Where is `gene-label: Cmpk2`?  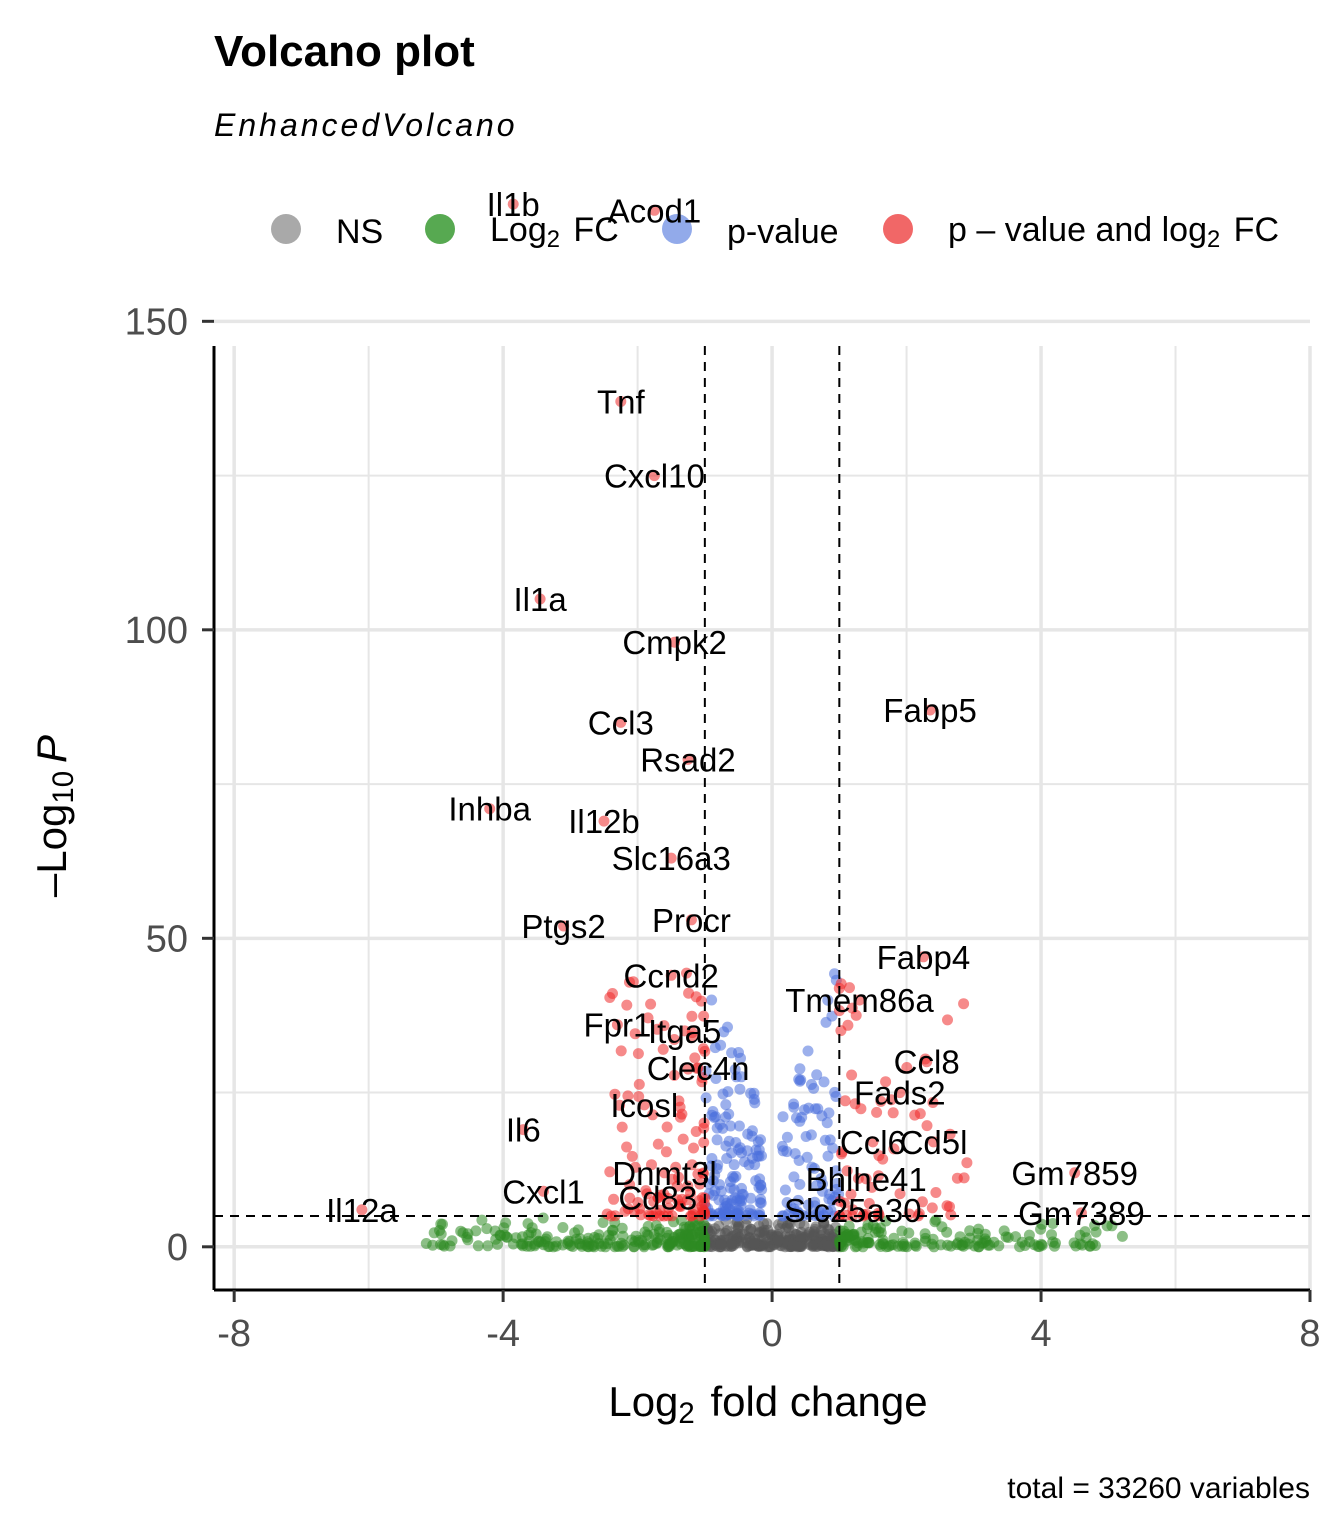
gene-label: Cmpk2 is located at coordinates (674, 642).